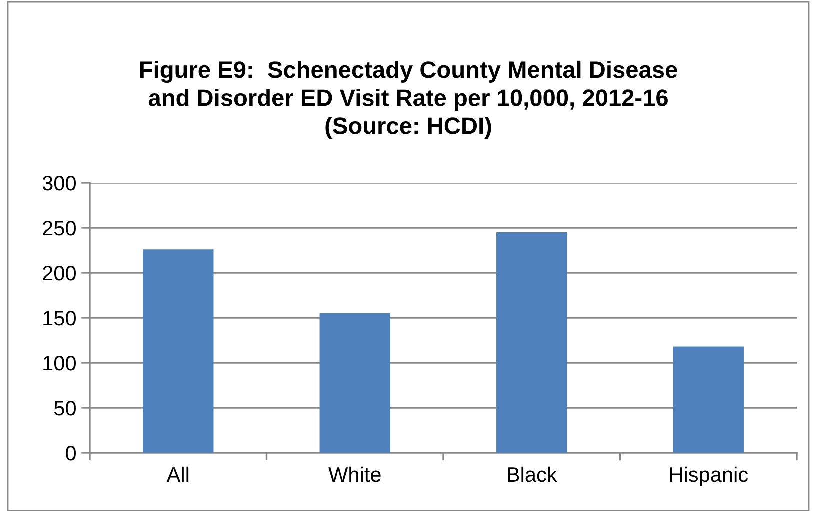 The image size is (817, 511). I want to click on chart-title: Figure E9: Schenectady County Mental Disease and Disorder ED Visit Rate per 10,000, 2012-16 (Source: HCDI), so click(409, 100).